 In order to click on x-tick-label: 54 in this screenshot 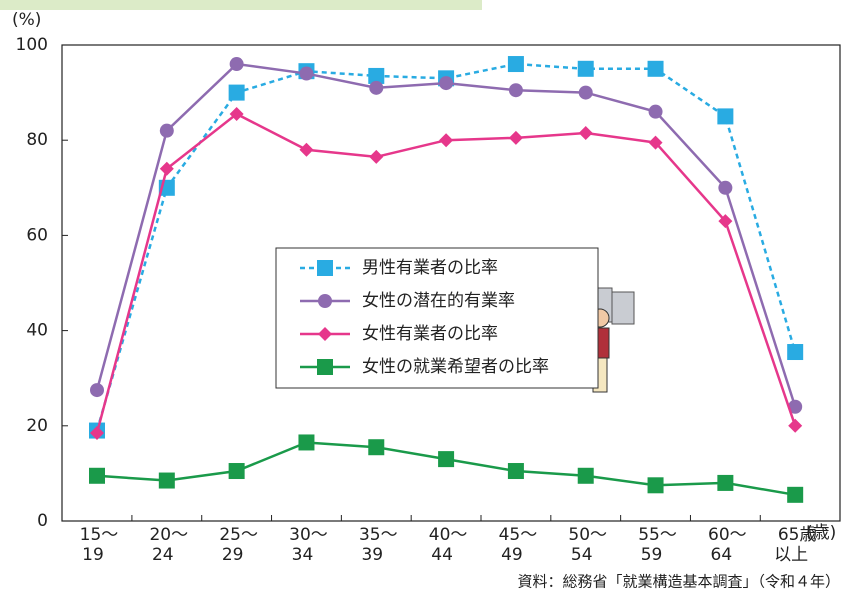, I will do `click(582, 555)`.